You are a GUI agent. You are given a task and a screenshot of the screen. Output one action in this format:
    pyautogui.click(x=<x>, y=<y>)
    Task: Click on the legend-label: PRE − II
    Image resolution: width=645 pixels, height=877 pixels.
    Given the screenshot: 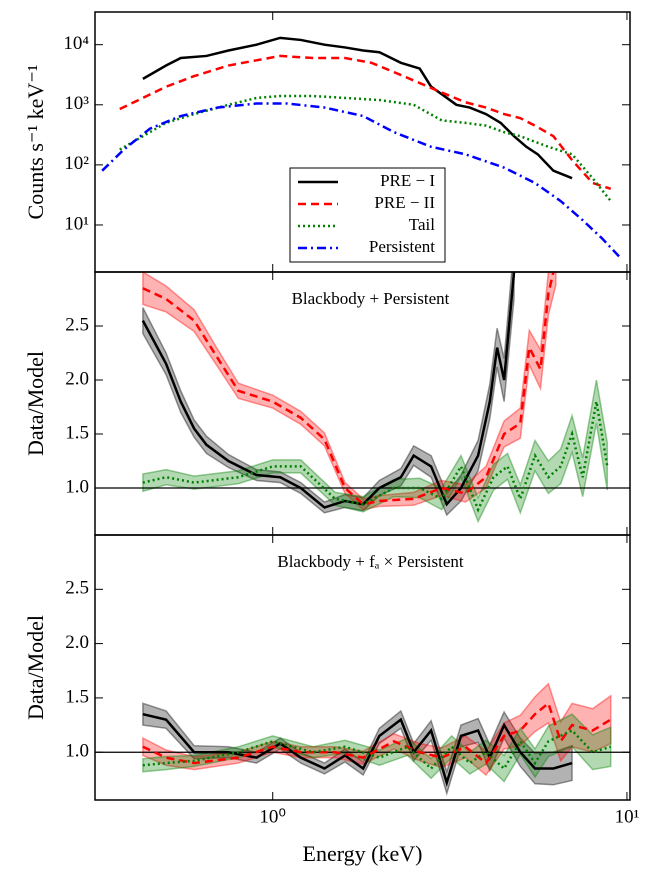 What is the action you would take?
    pyautogui.click(x=404, y=202)
    